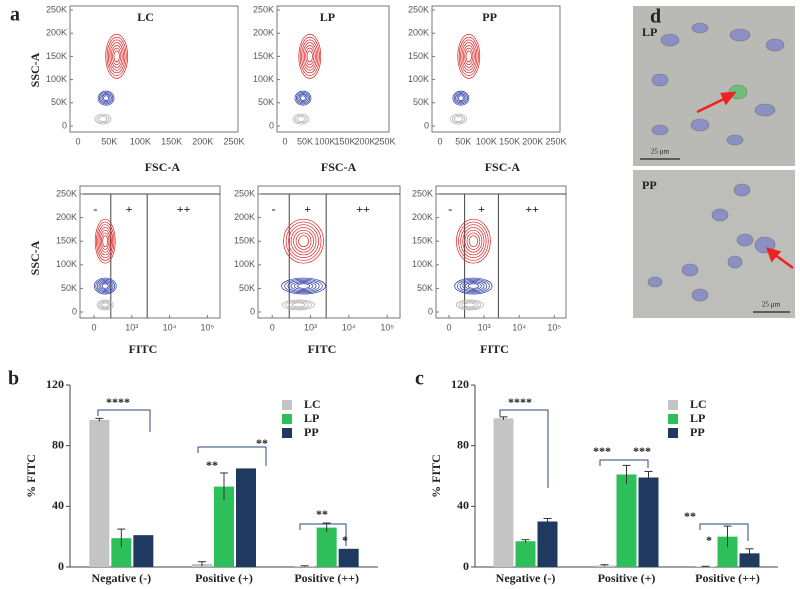 The height and width of the screenshot is (589, 800). What do you see at coordinates (532, 141) in the screenshot?
I see `x-tick-label: 200K` at bounding box center [532, 141].